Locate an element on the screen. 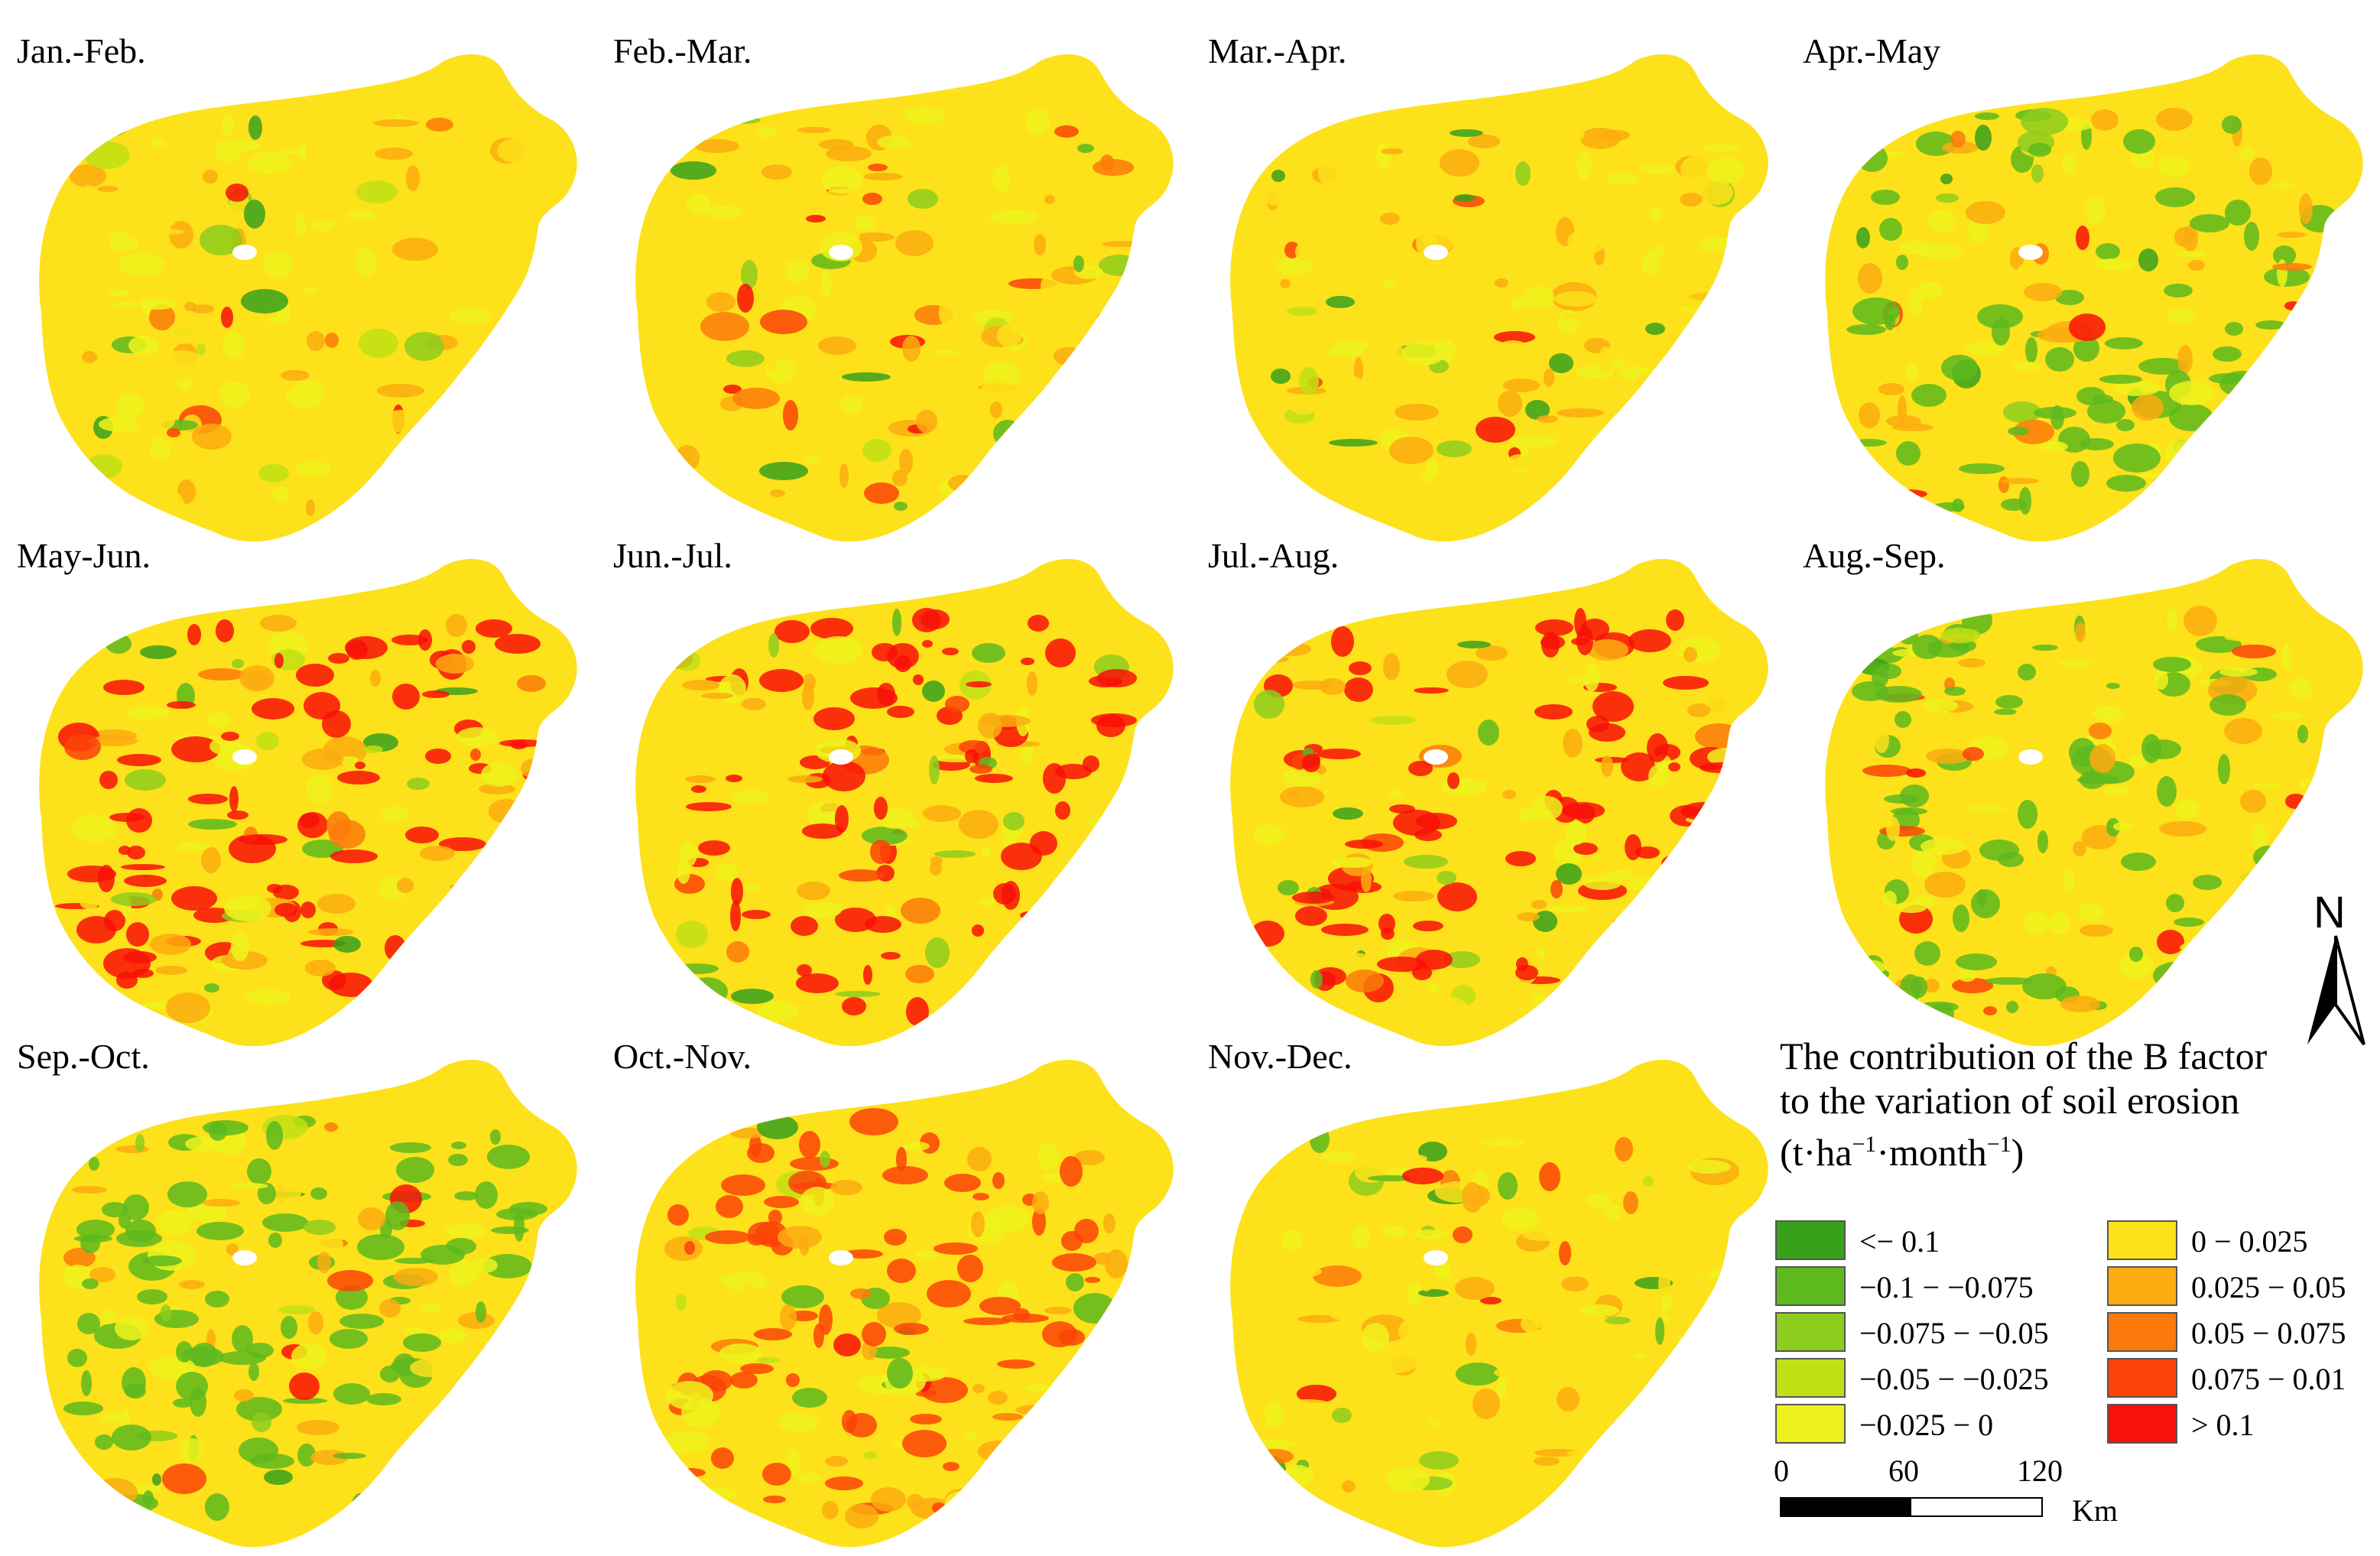  map-panel: Apr.-May is located at coordinates (2090, 292).